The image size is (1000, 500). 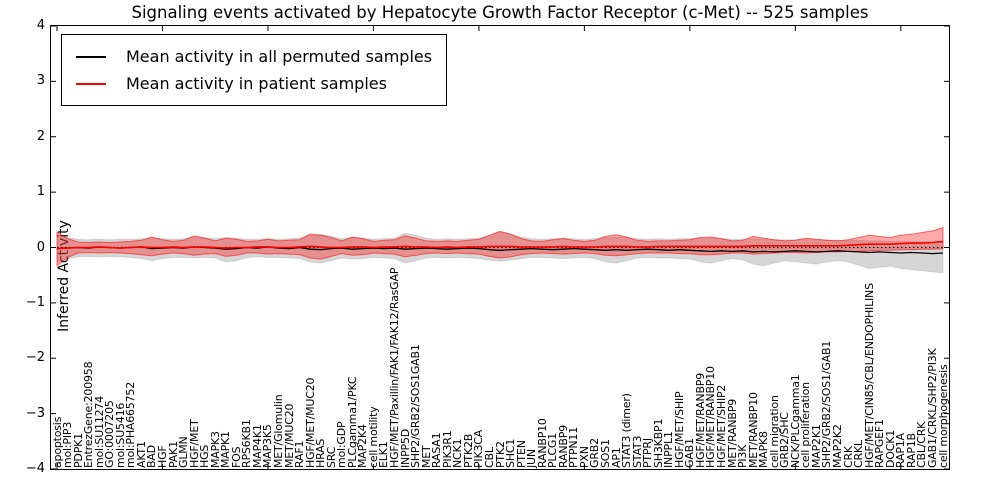 I want to click on legend-label-permuted: Mean activity in all permuted samples, so click(x=279, y=56).